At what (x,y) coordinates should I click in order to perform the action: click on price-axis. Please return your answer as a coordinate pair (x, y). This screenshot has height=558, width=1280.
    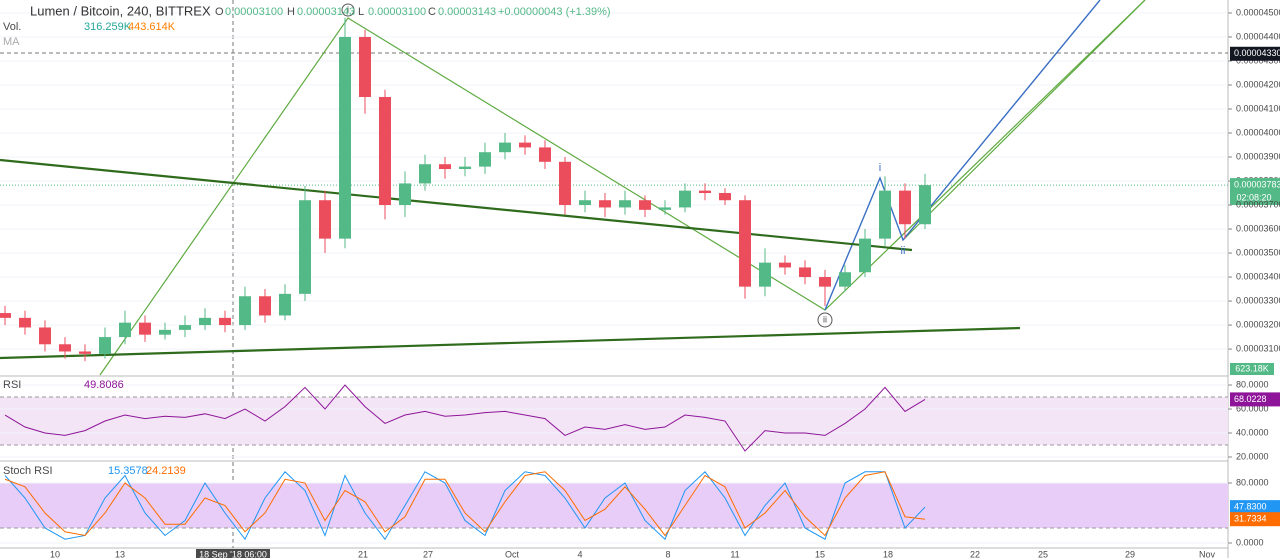
    Looking at the image, I should click on (1254, 279).